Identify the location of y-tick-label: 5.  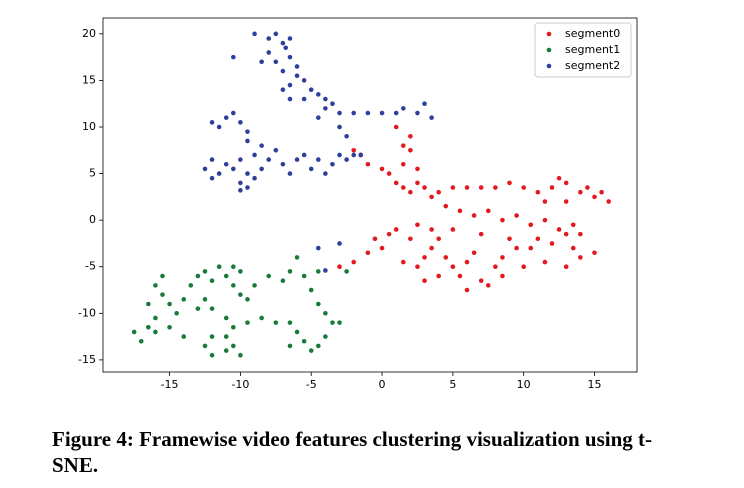
(92, 173).